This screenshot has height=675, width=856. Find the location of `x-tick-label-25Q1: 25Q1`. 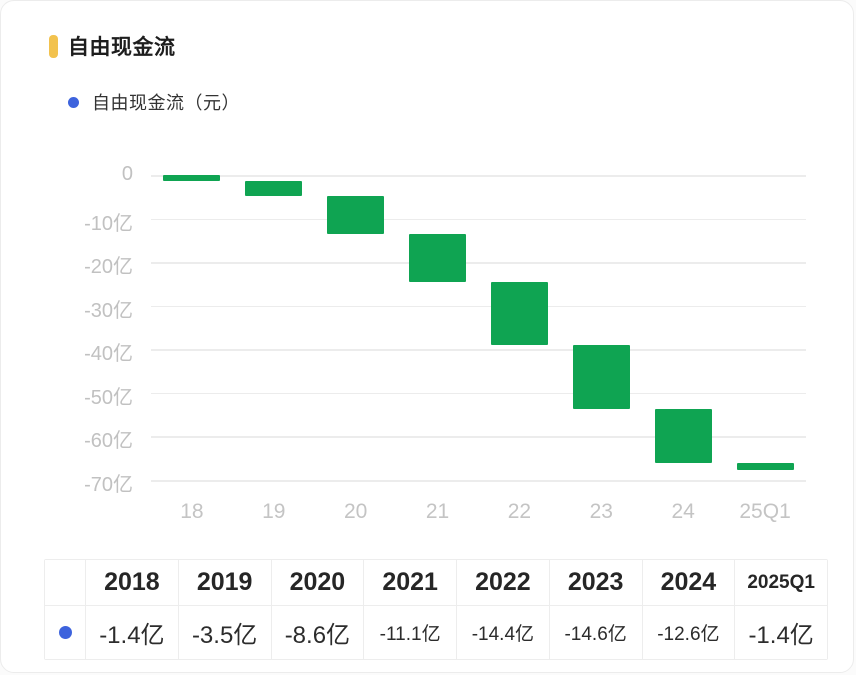

x-tick-label-25Q1: 25Q1 is located at coordinates (765, 511).